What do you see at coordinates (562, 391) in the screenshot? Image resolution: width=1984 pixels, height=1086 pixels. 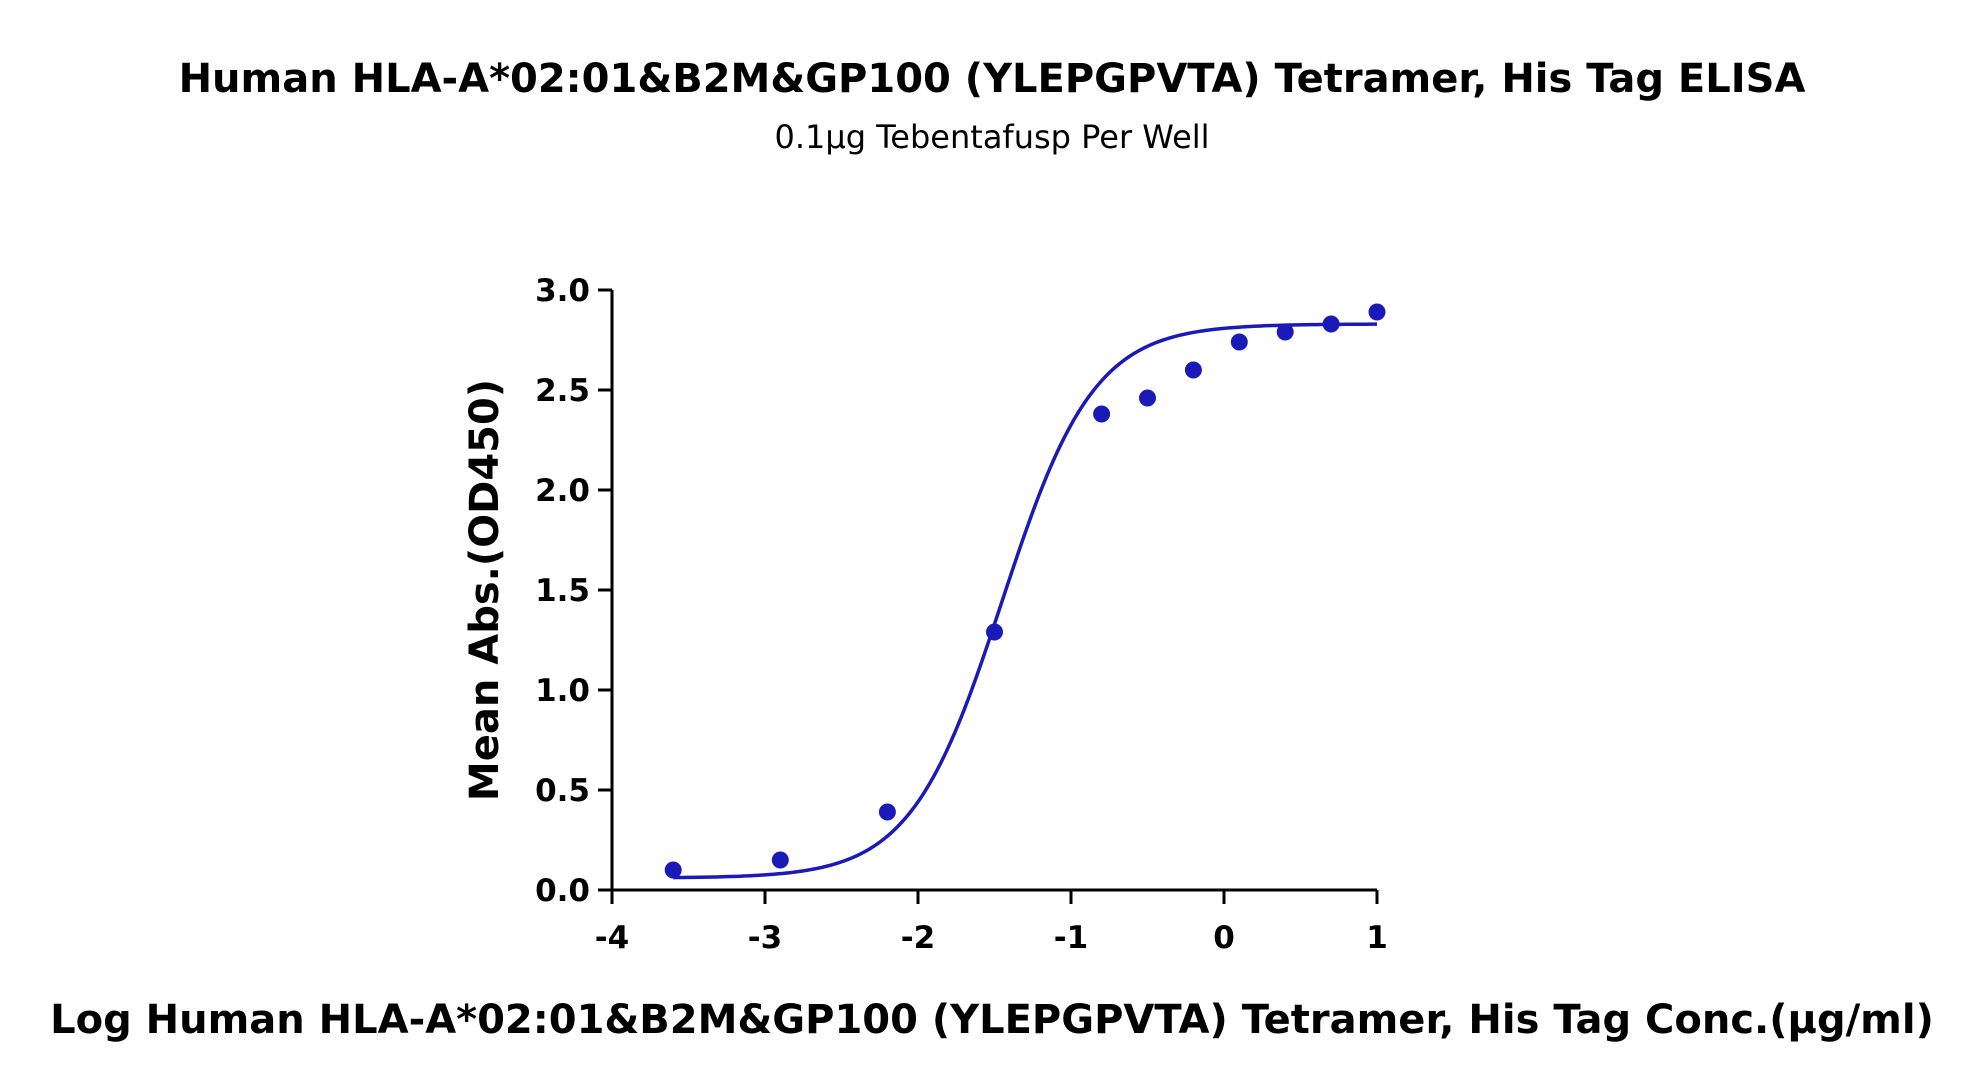 I see `y-tick-label: 2.5` at bounding box center [562, 391].